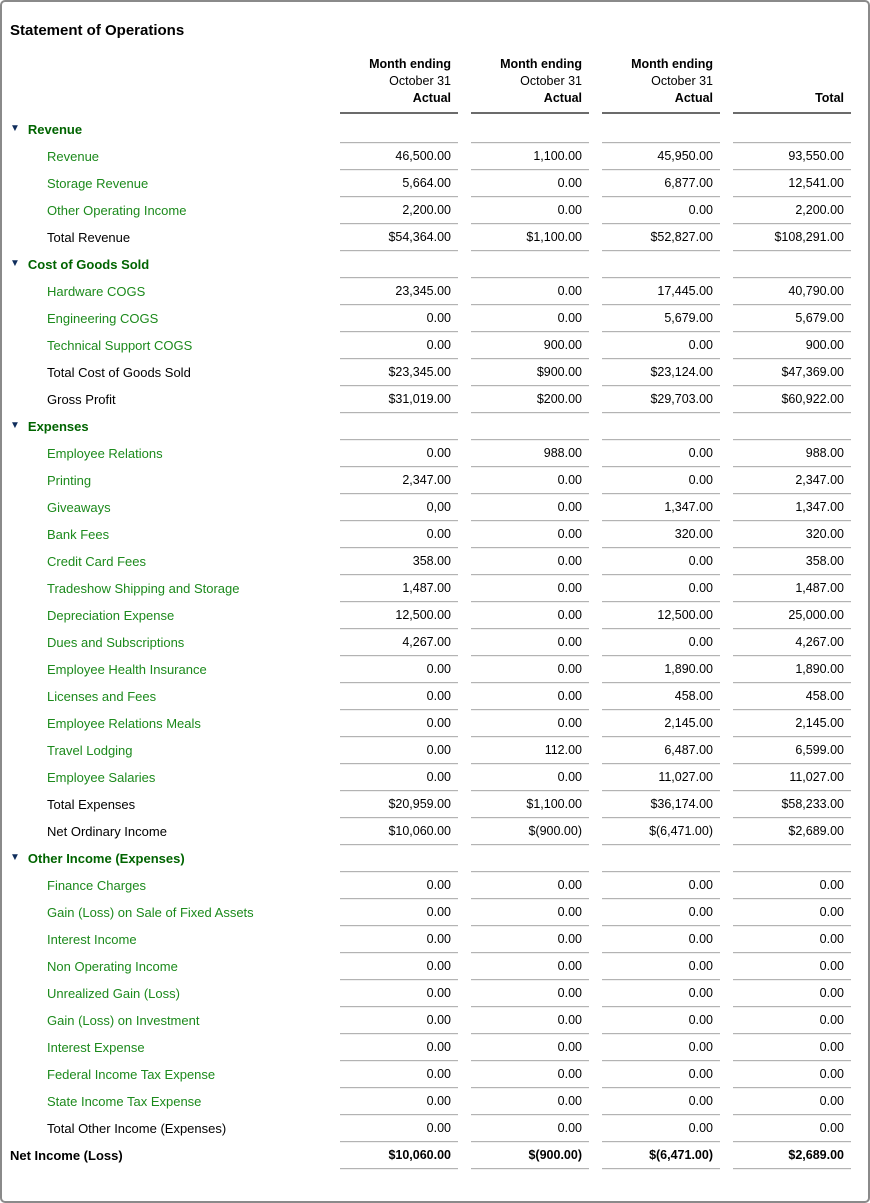 This screenshot has width=870, height=1203. I want to click on account-link: Employee Relations, so click(105, 453).